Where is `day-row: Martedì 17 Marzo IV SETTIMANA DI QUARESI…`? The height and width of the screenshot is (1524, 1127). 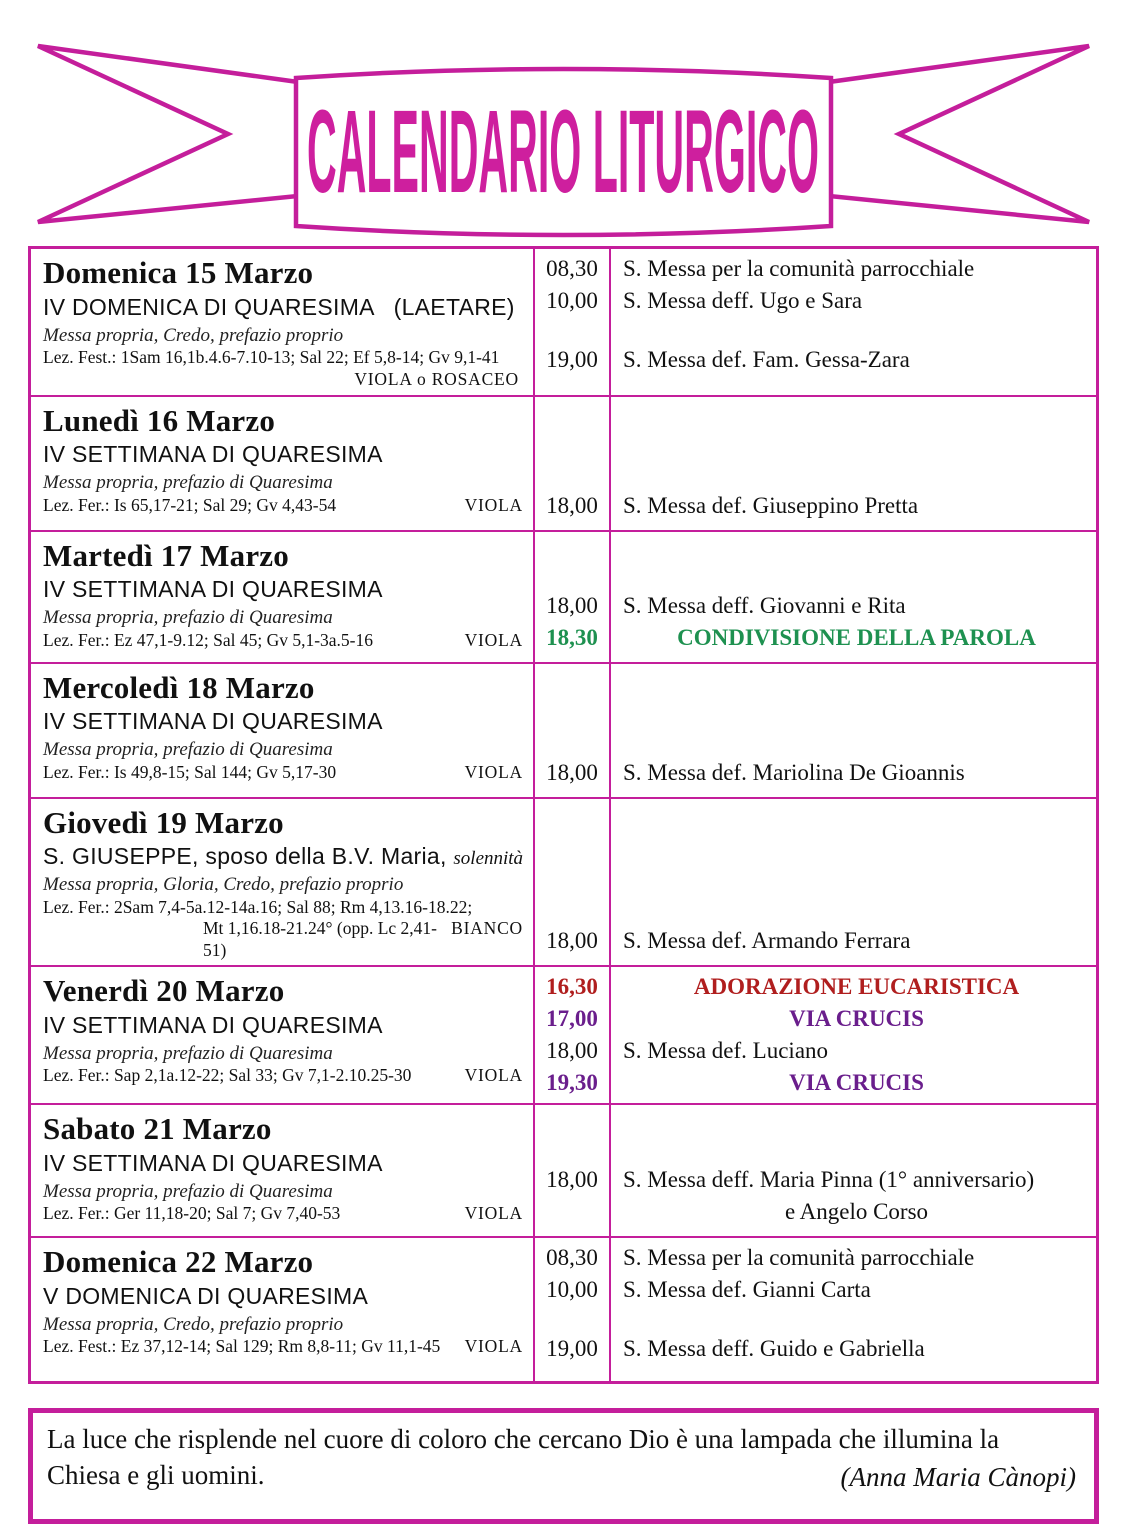 day-row: Martedì 17 Marzo IV SETTIMANA DI QUARESI… is located at coordinates (563, 597).